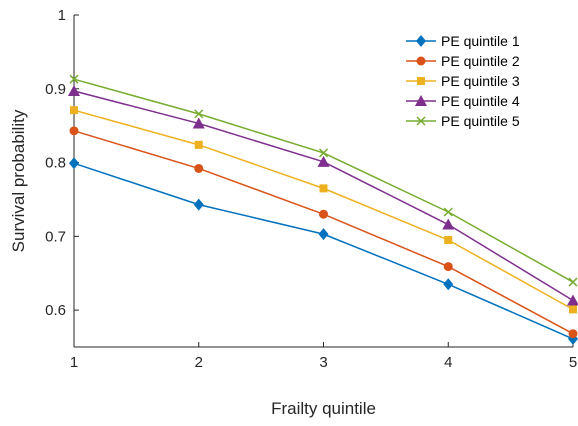  I want to click on legend-label: PE quintile 4, so click(480, 101).